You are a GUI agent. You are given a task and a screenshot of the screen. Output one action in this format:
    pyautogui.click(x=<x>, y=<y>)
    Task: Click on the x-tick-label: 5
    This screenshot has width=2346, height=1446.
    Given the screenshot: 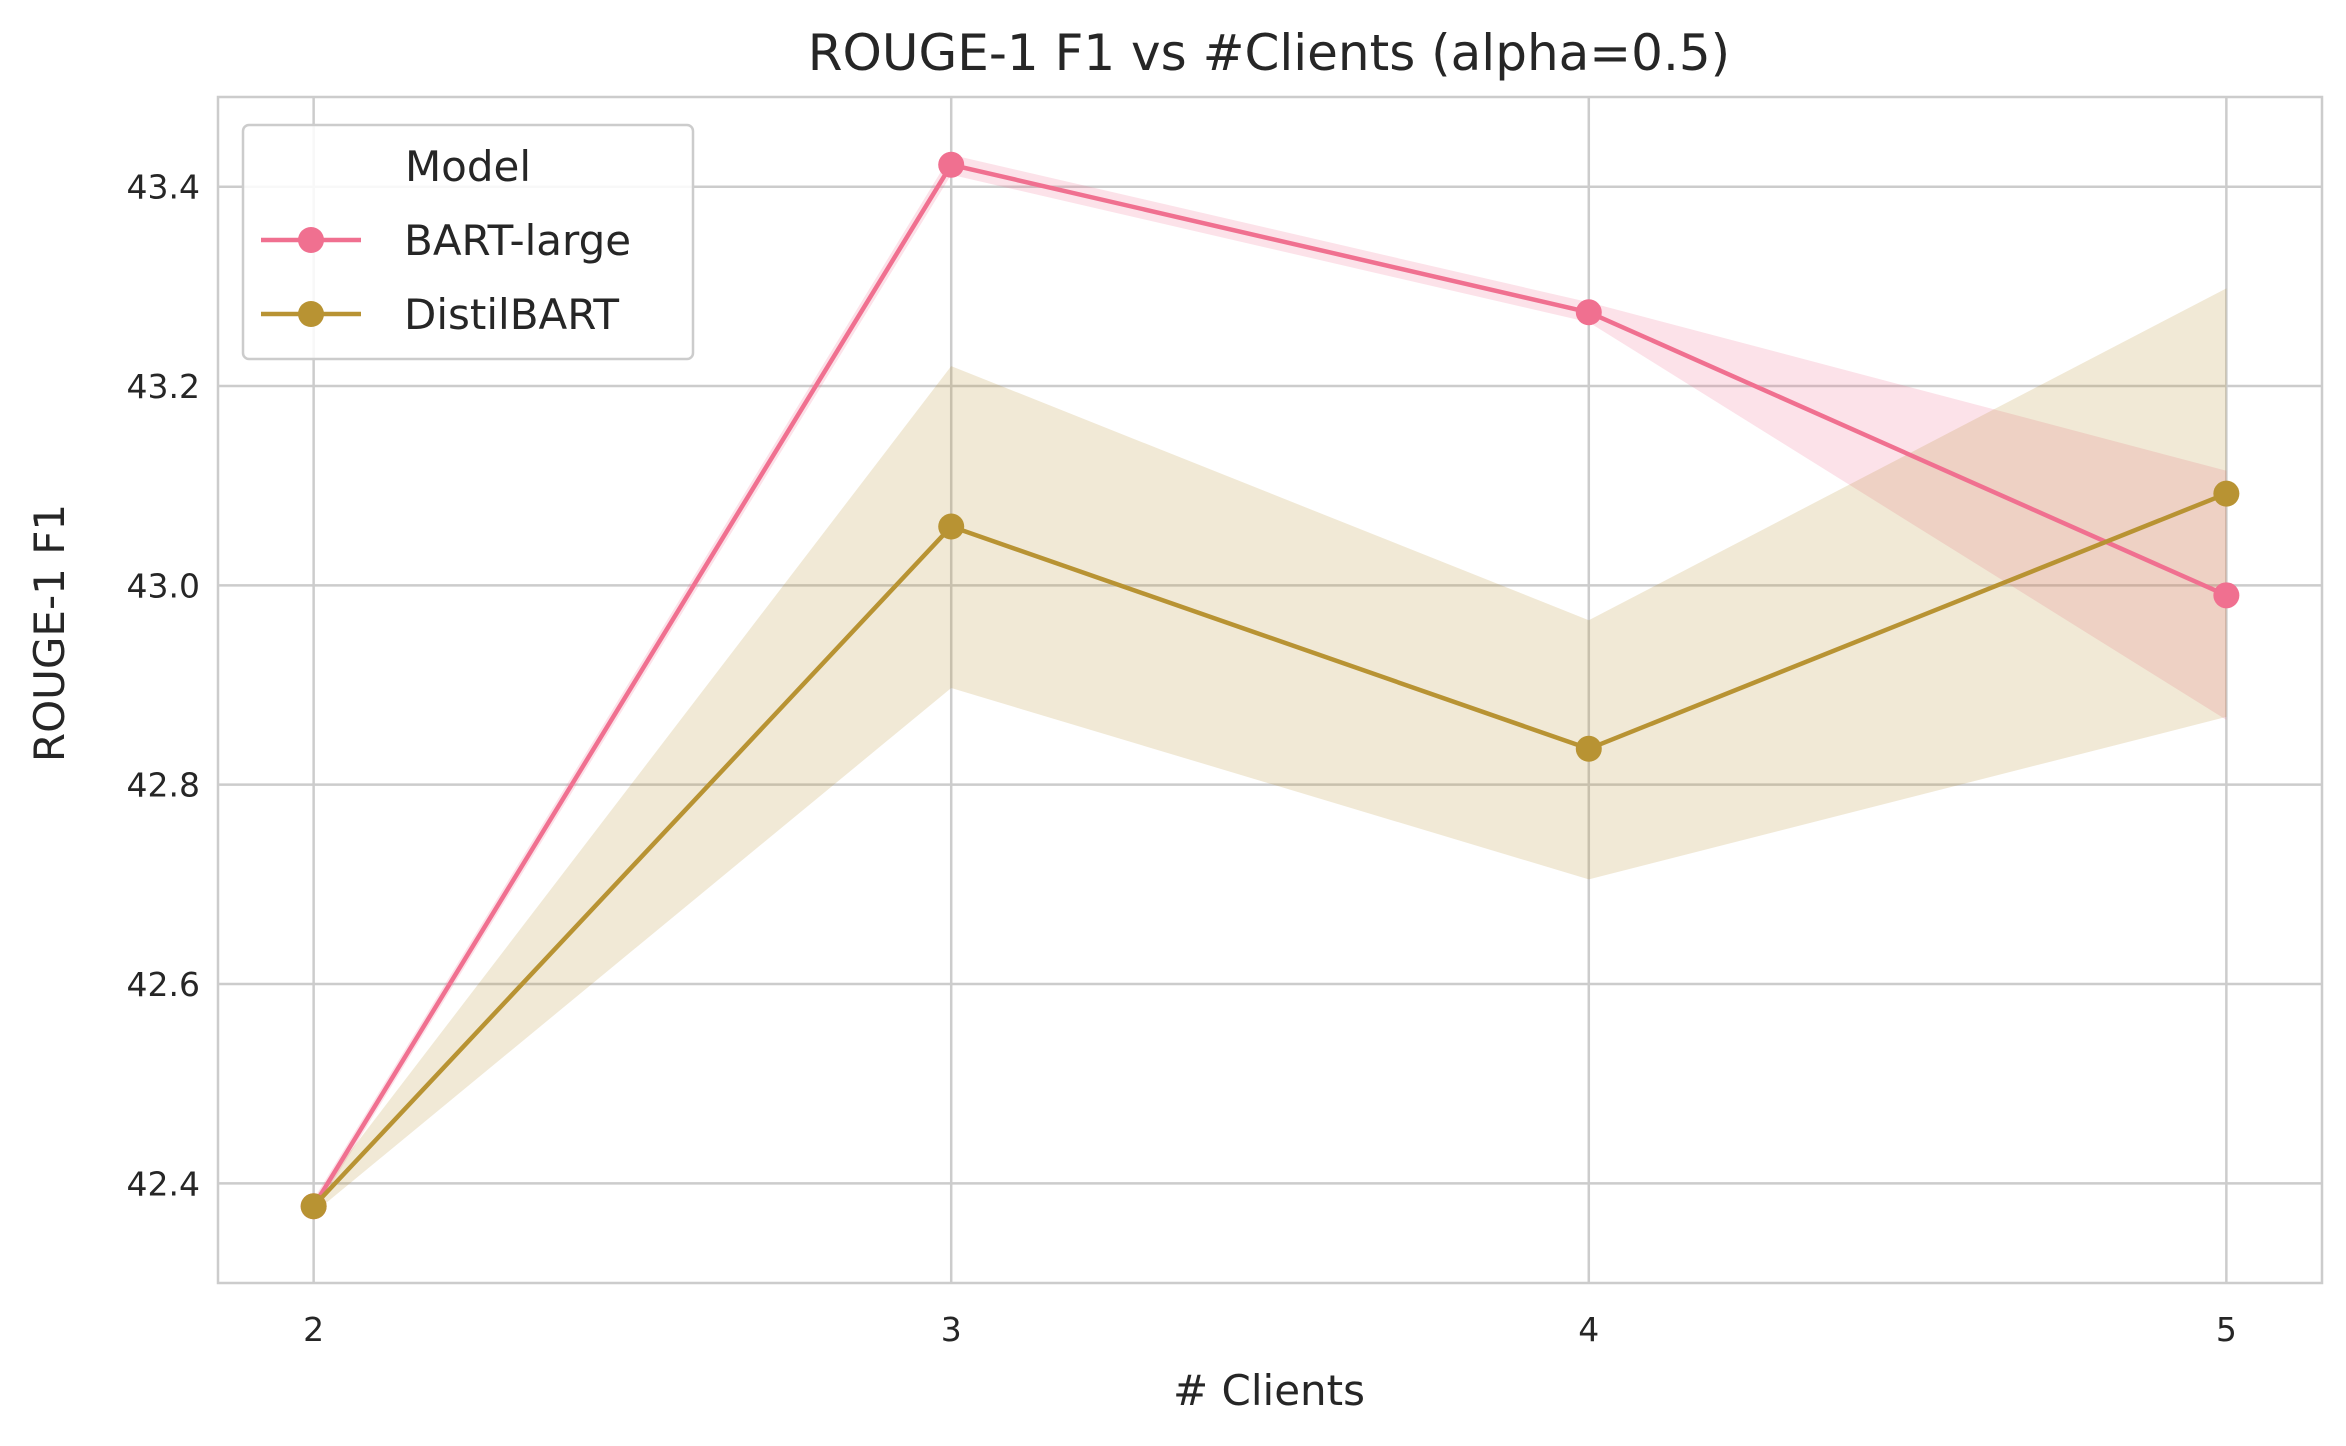 What is the action you would take?
    pyautogui.click(x=2226, y=1329)
    